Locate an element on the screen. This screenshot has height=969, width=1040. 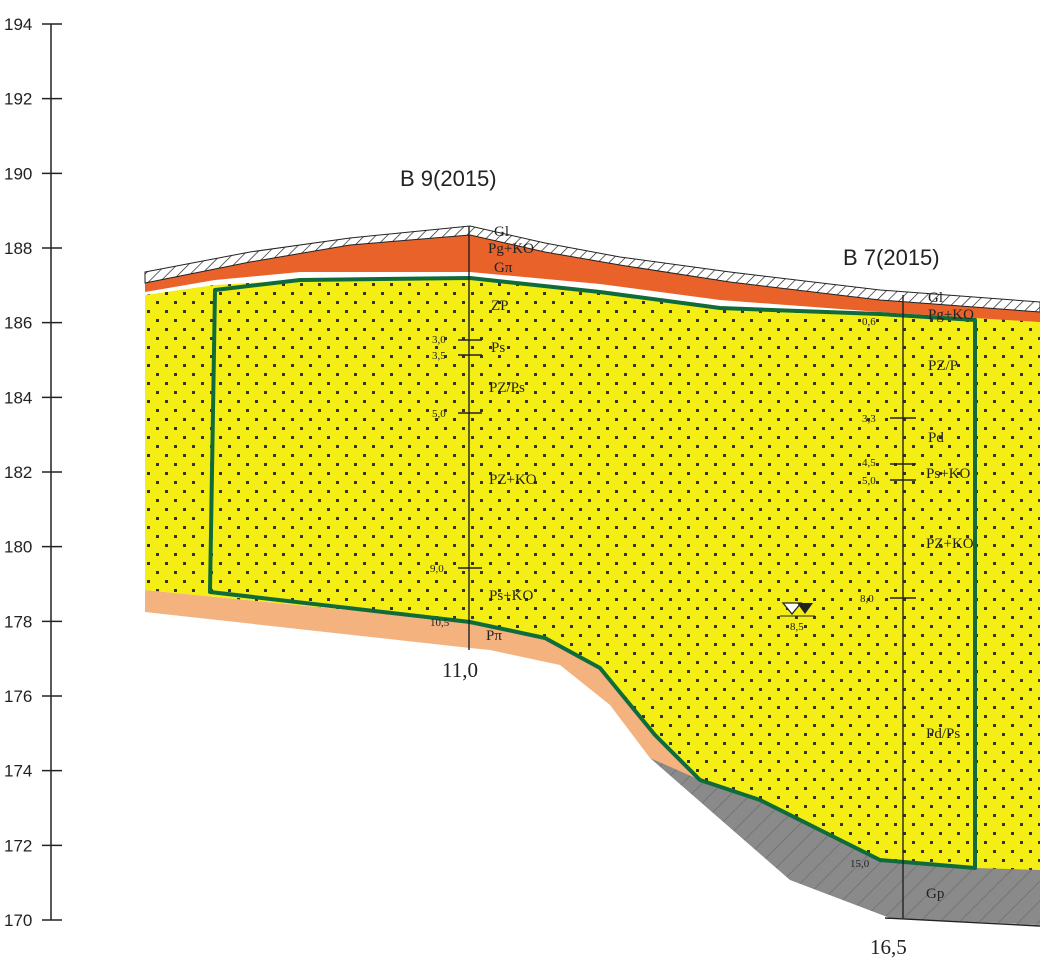
b7-label-pd: Pd is located at coordinates (936, 438).